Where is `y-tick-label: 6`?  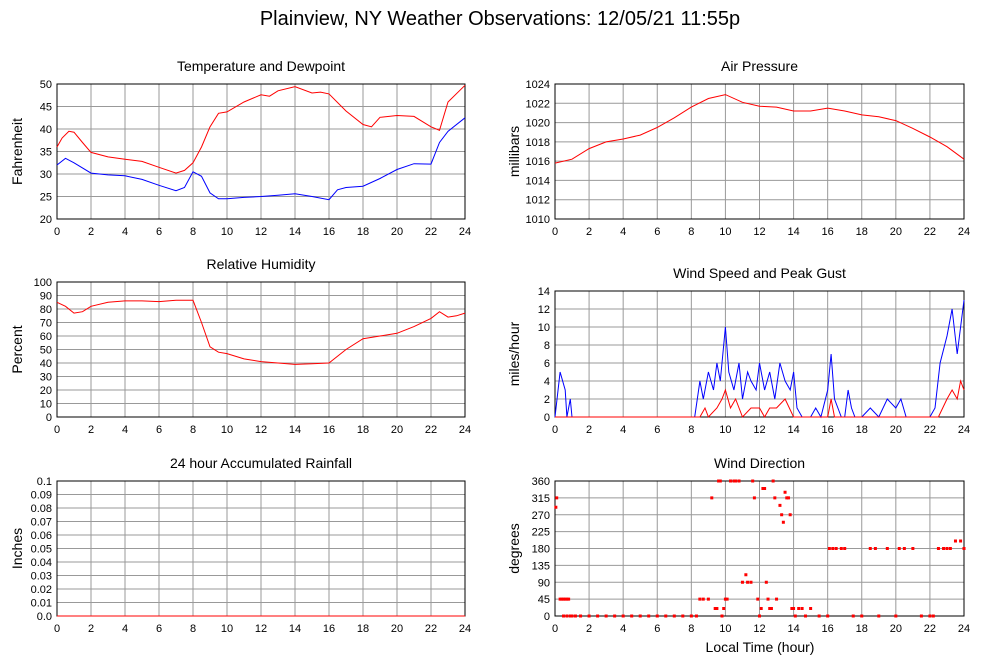
y-tick-label: 6 is located at coordinates (547, 364).